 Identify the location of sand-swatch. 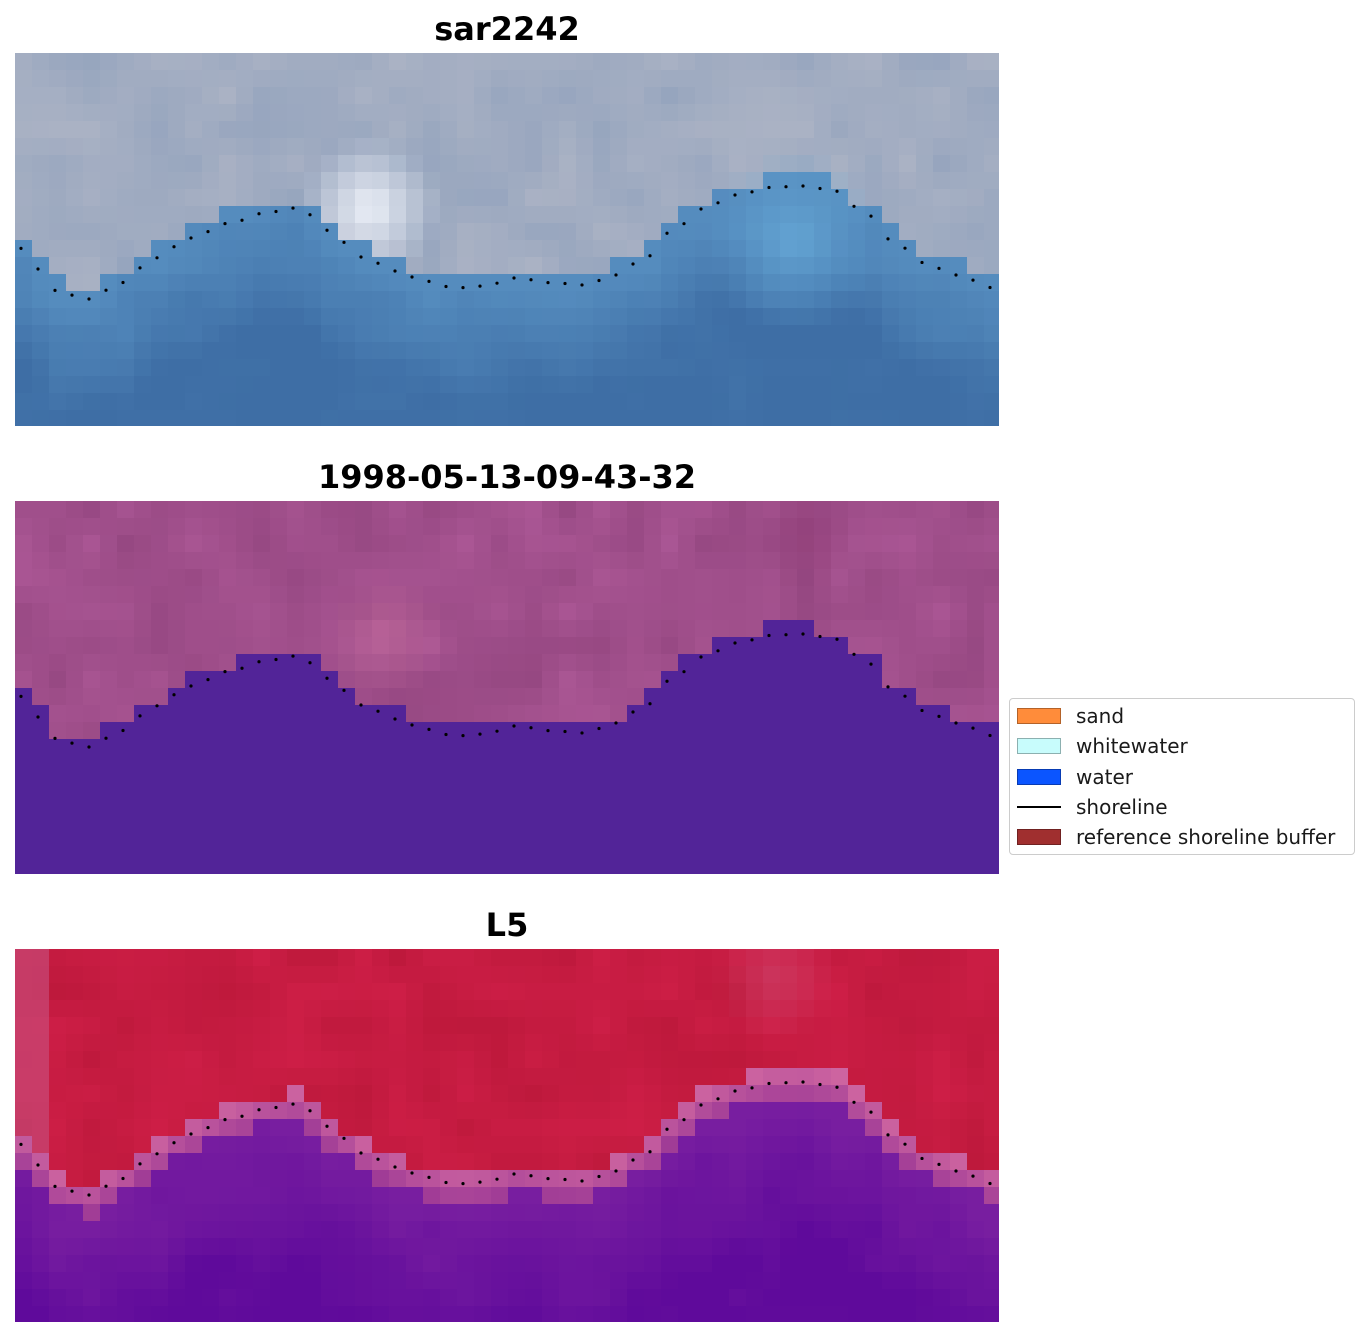
(1039, 716).